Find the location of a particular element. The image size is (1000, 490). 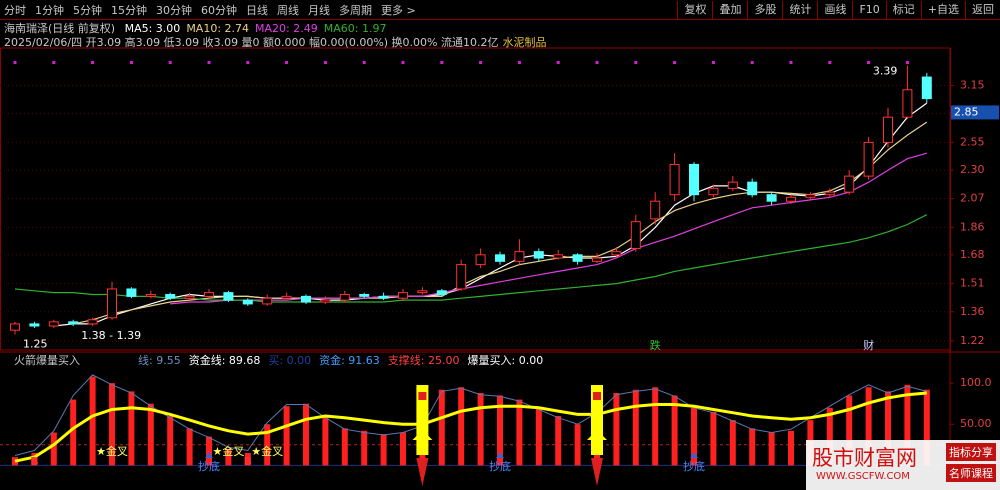

golden-cross: ★金叉 is located at coordinates (228, 451).